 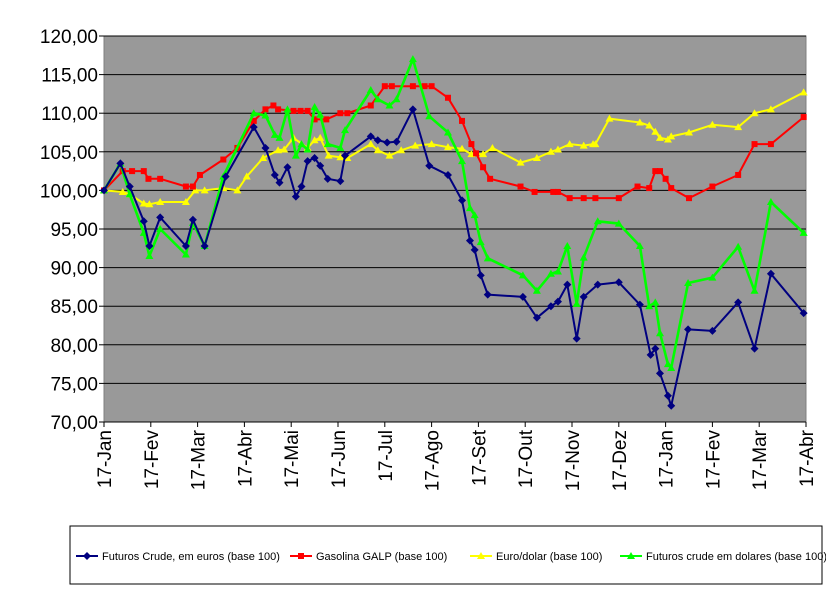 What do you see at coordinates (481, 555) in the screenshot?
I see `legend-euro-dolar-point` at bounding box center [481, 555].